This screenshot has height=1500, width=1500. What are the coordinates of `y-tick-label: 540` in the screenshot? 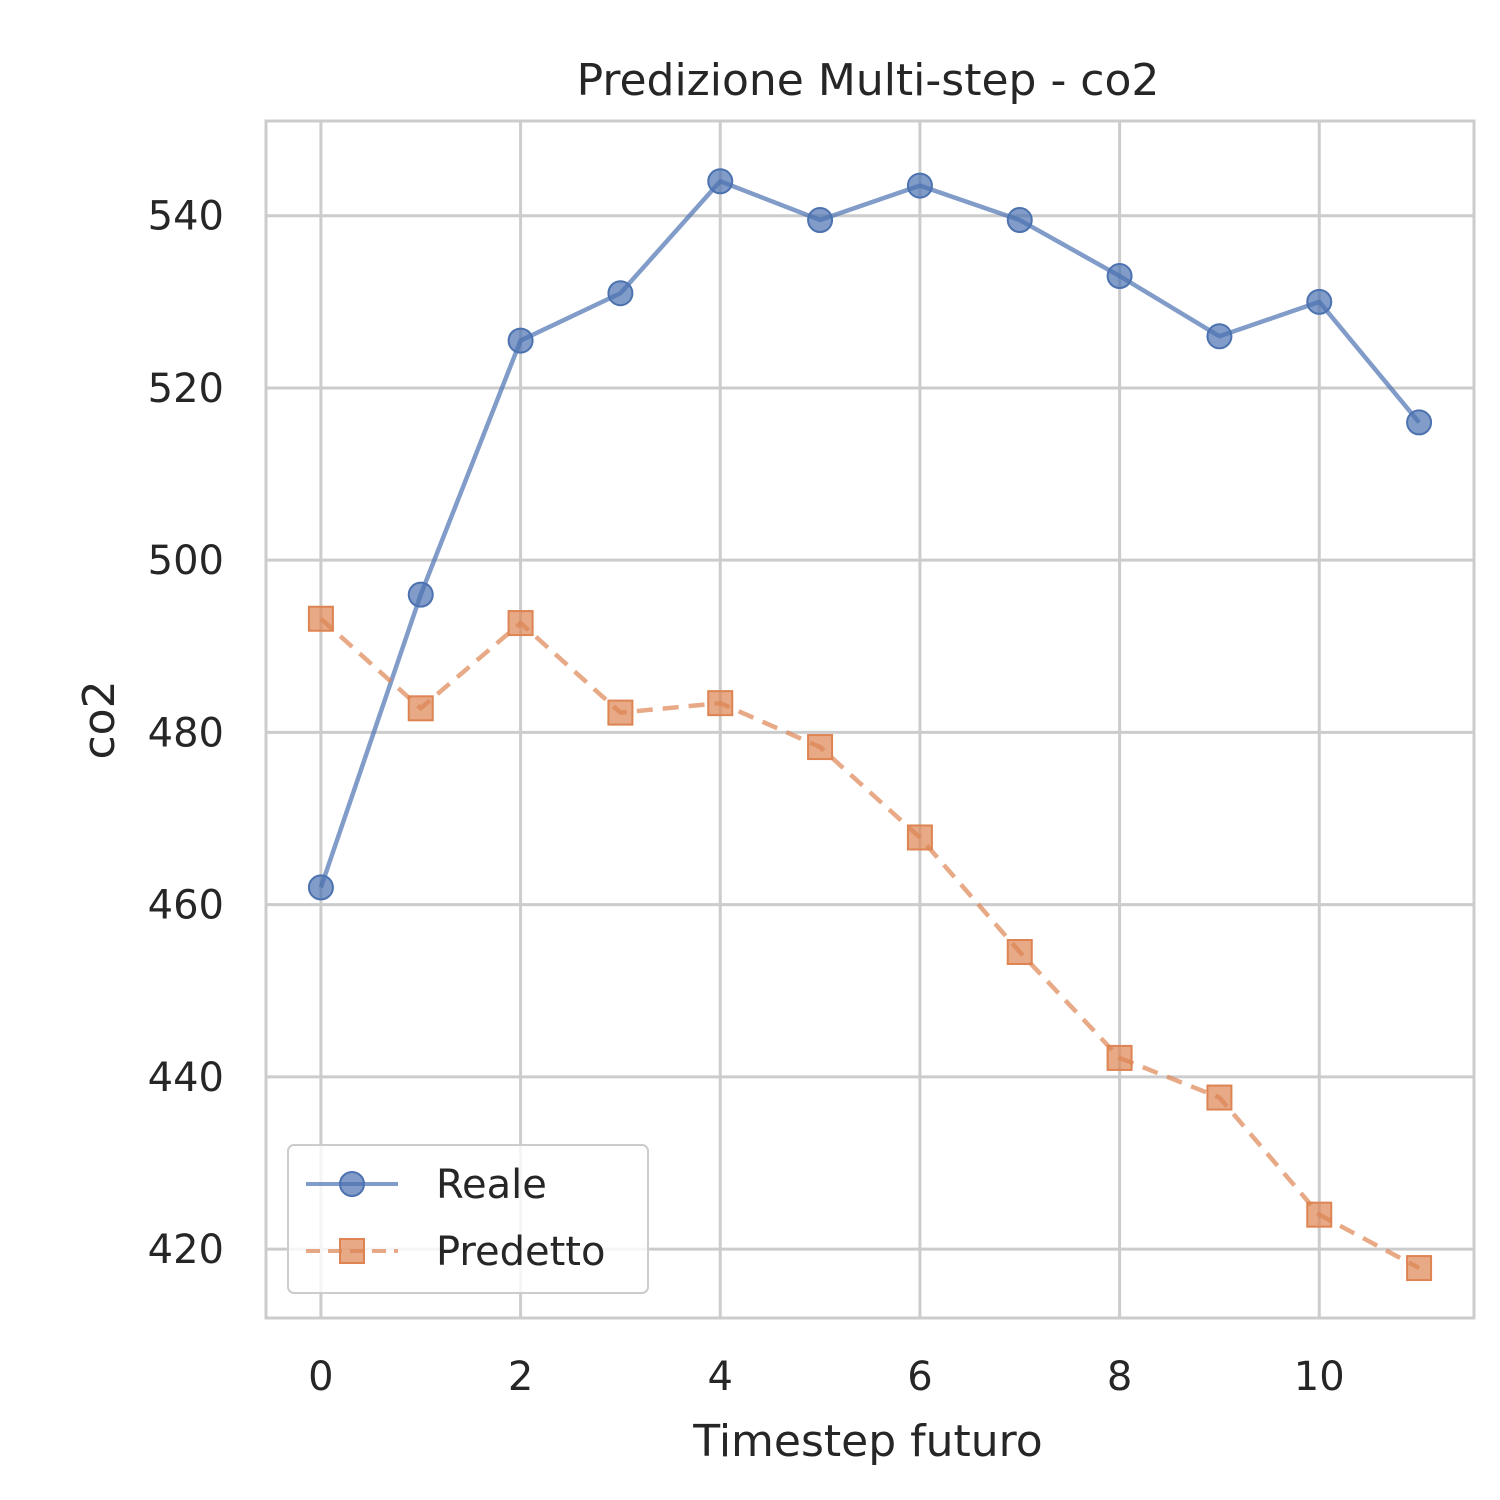 It's located at (186, 217).